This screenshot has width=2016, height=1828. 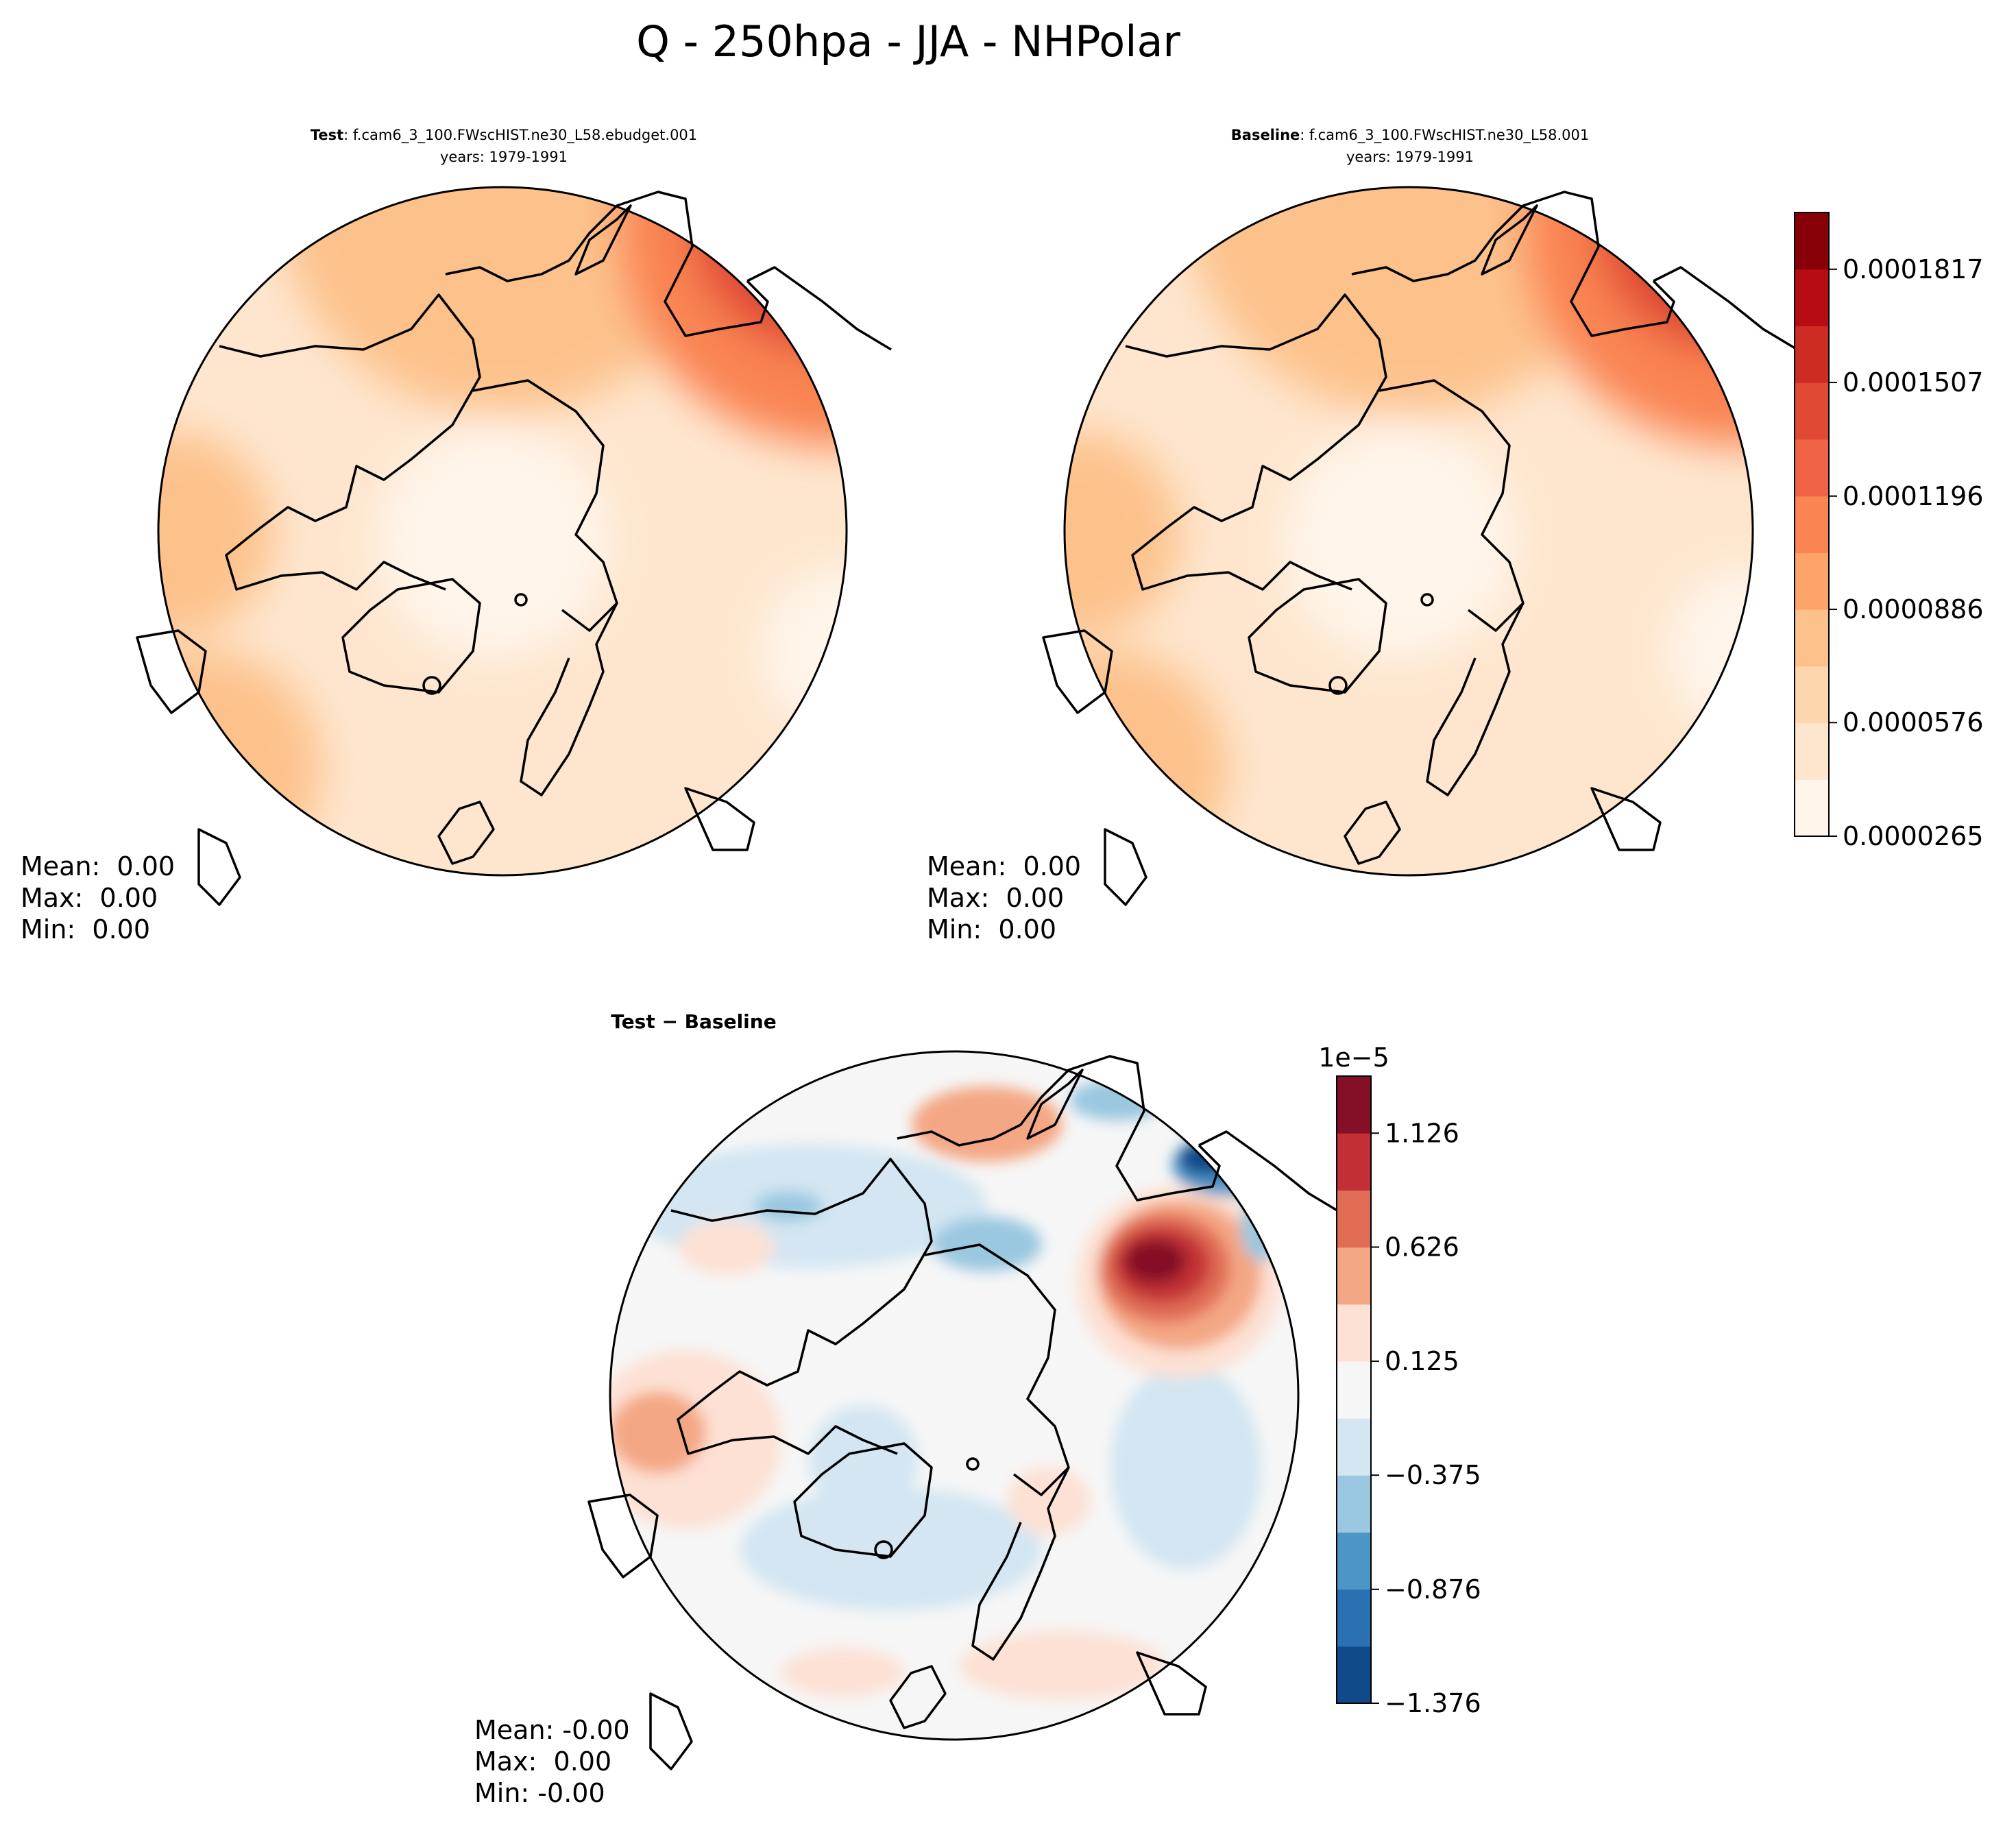 I want to click on reds-colorbar-tick-label-4: 0.0001507, so click(x=1913, y=382).